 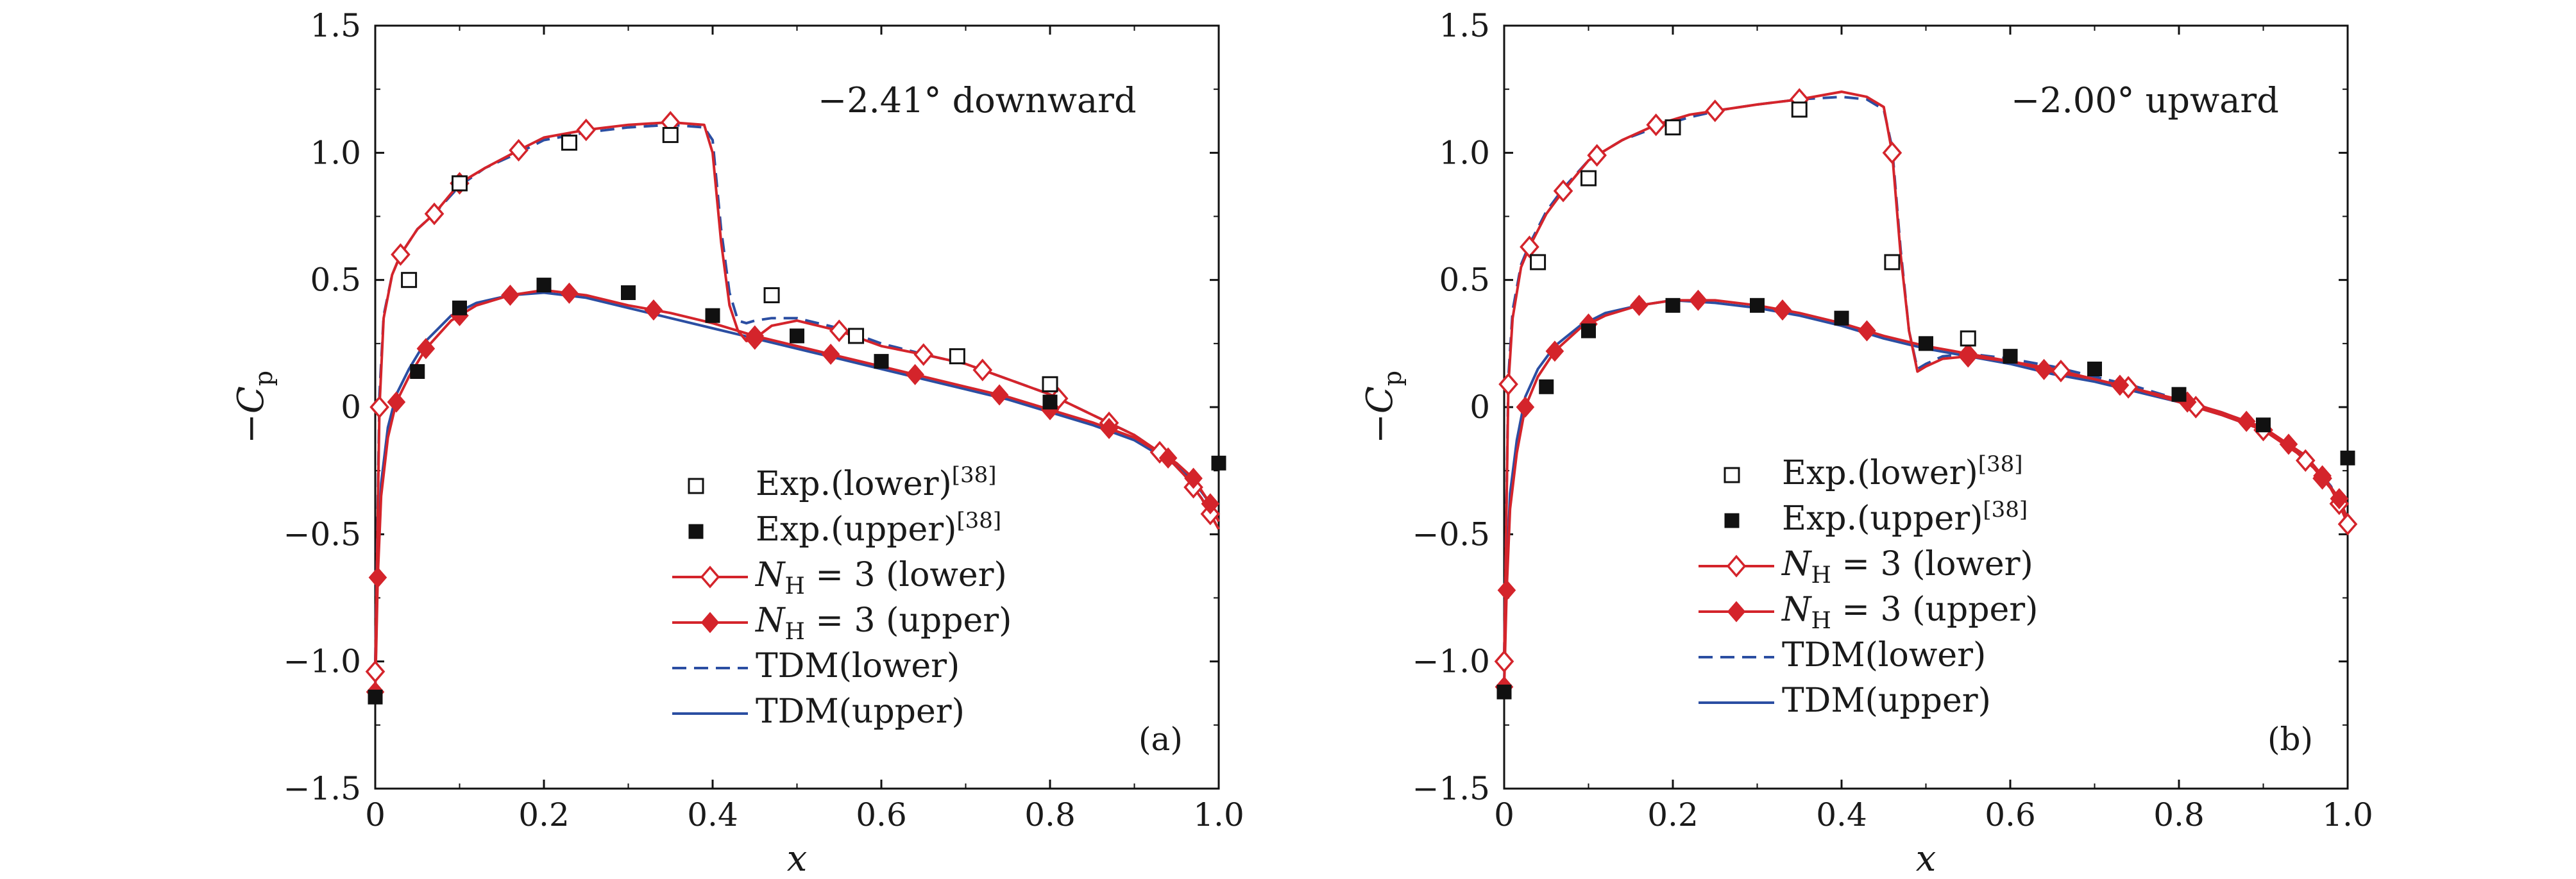 What do you see at coordinates (858, 666) in the screenshot?
I see `legend-label: TDM(lower)` at bounding box center [858, 666].